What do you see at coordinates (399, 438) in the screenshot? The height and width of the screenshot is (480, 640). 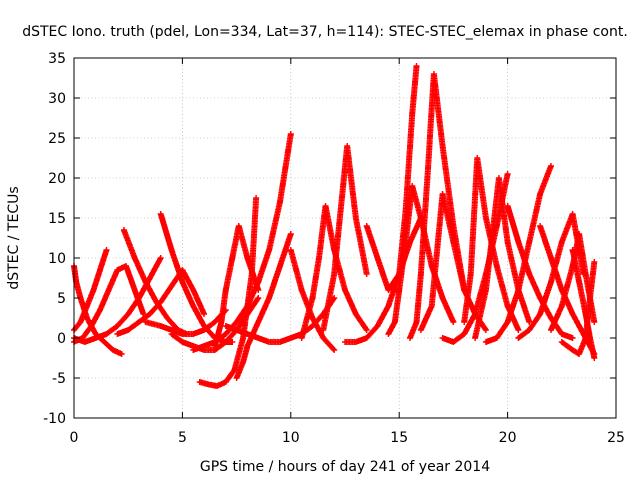 I see `x-tick-label: 15` at bounding box center [399, 438].